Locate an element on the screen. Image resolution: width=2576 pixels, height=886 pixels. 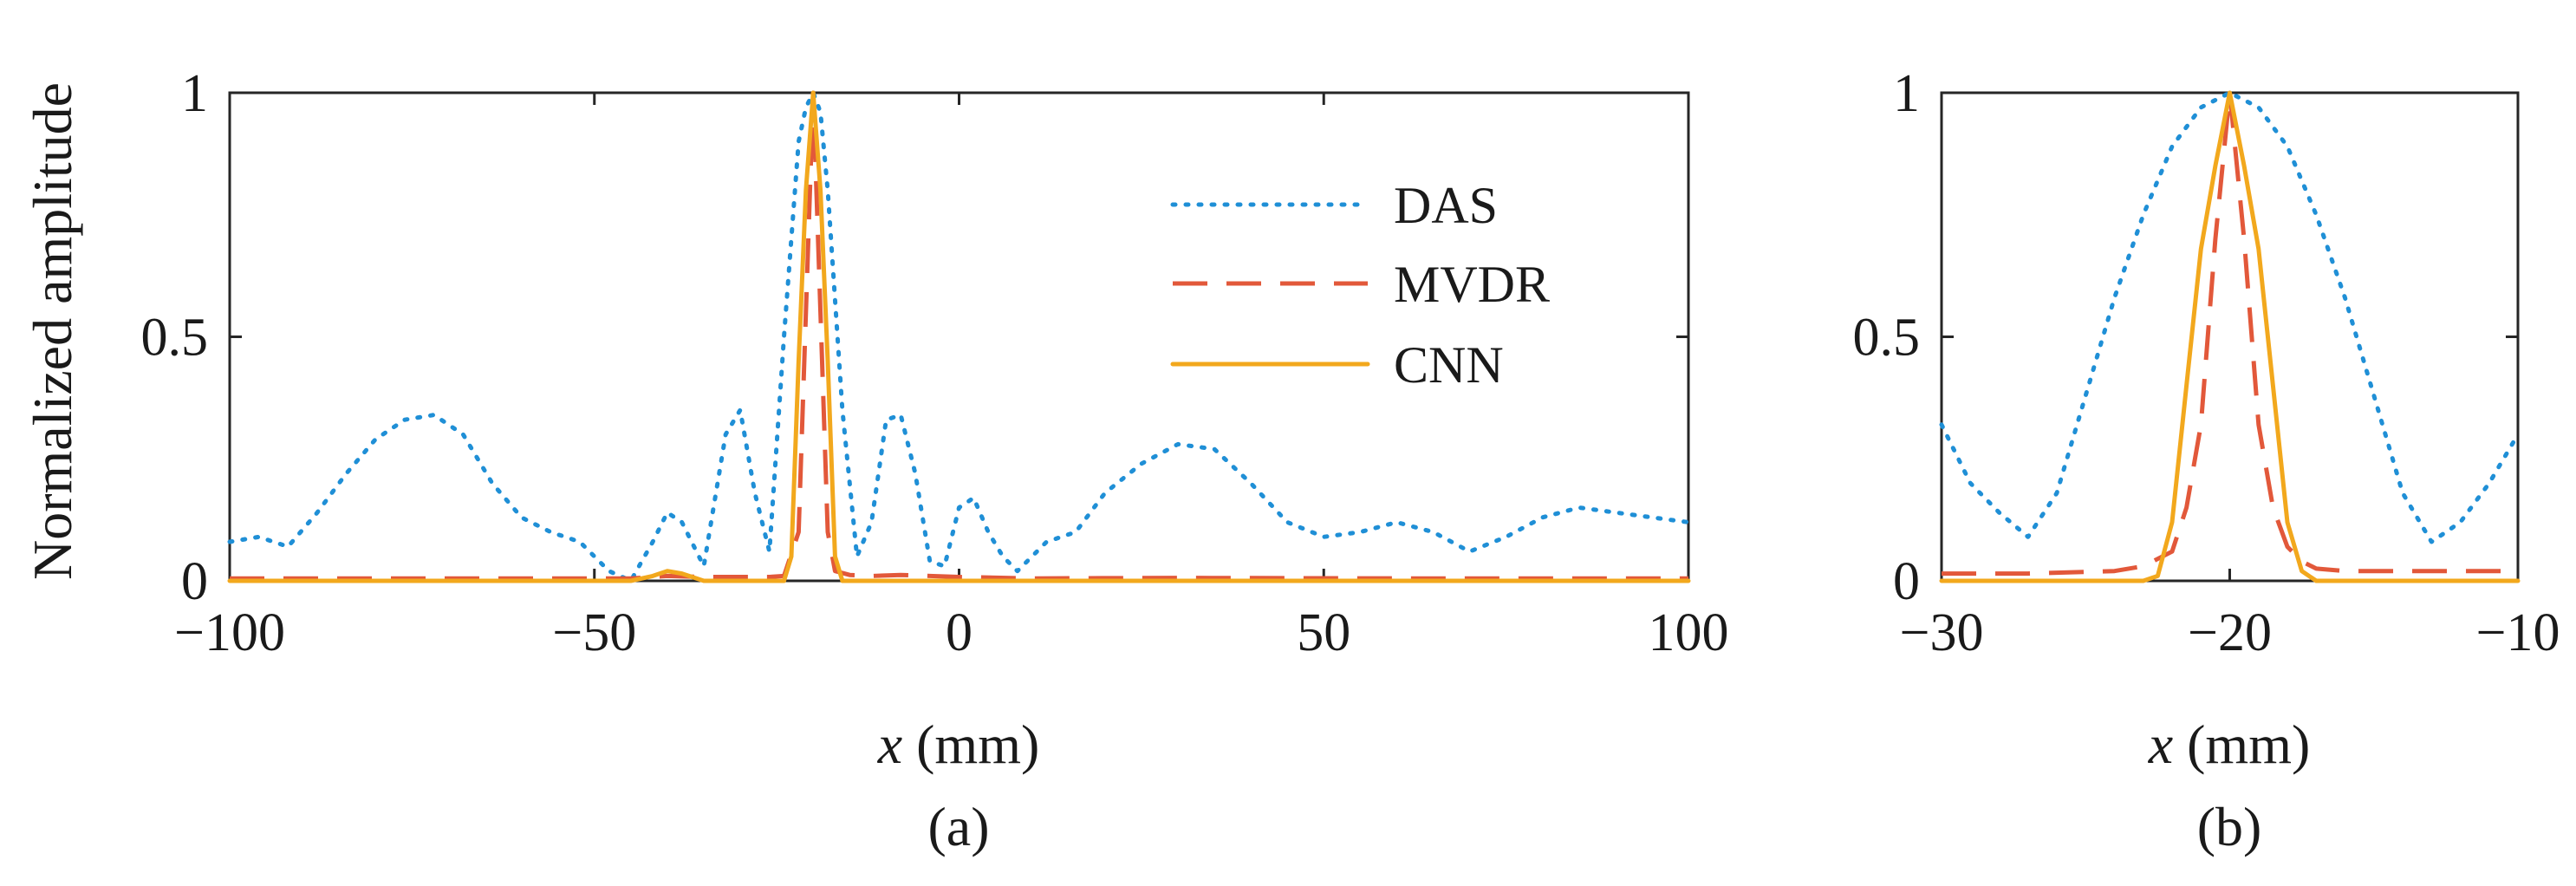
panel-b-x-axis-label: x (mm) is located at coordinates (2229, 744).